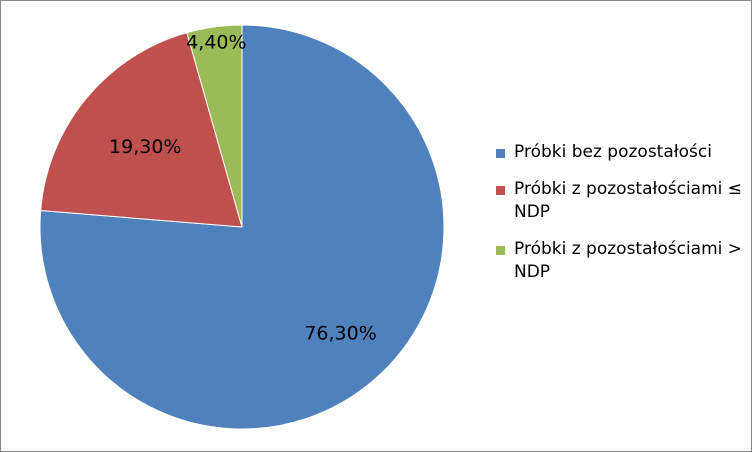 The image size is (752, 452). Describe the element at coordinates (628, 260) in the screenshot. I see `legend-label-residues-above-mrl: Próbki z pozostałościami > NDP` at that location.